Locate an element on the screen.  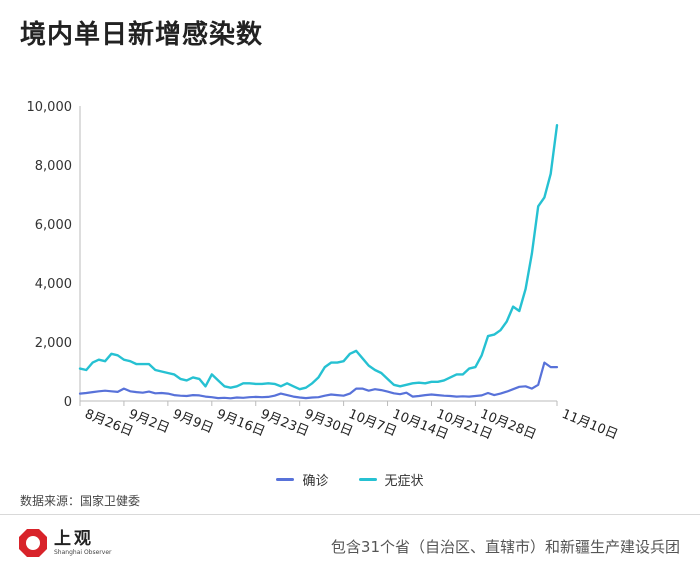
footnote: 包含31个省（自治区、直辖市）和新疆生产建设兵团 is located at coordinates (505, 547).